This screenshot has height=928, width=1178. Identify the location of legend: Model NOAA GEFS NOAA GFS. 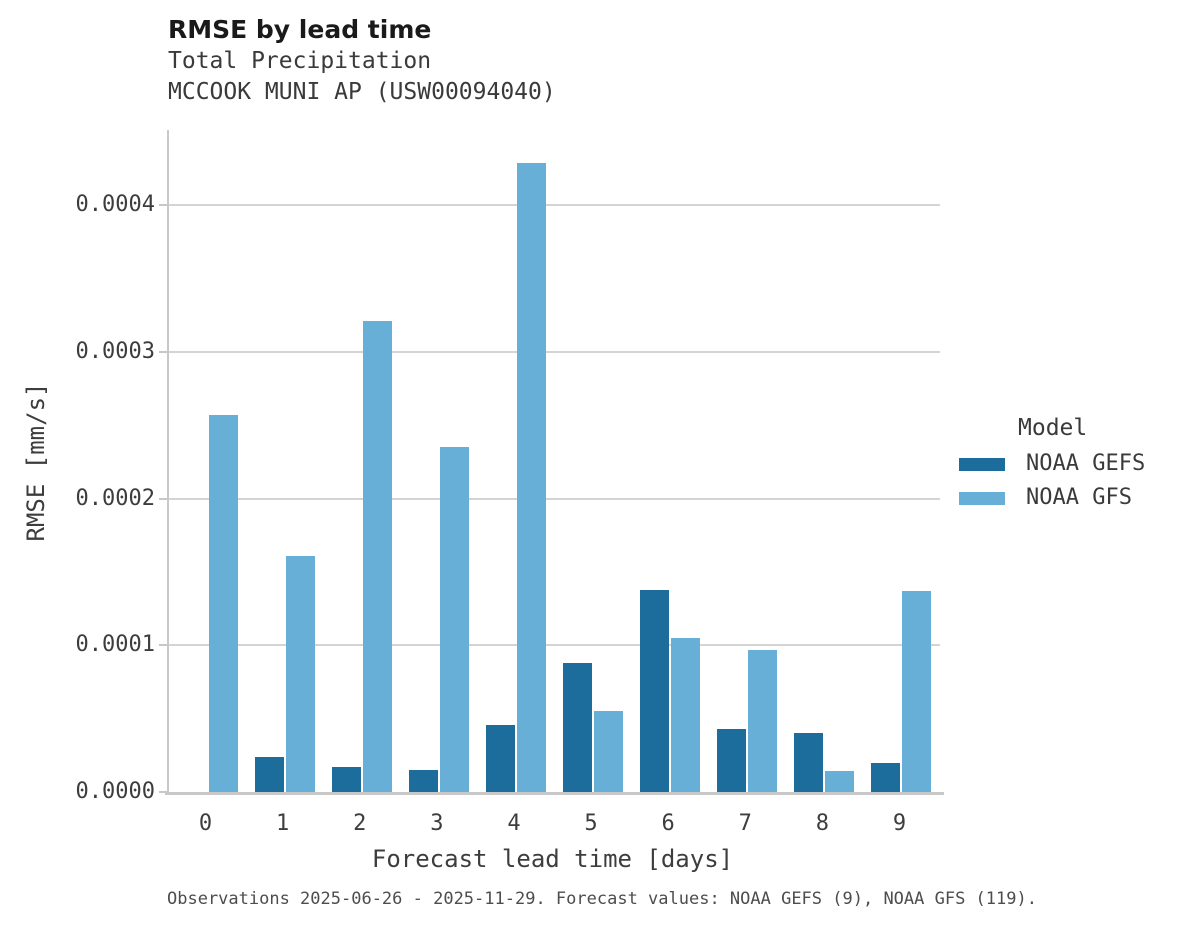
(1068, 468).